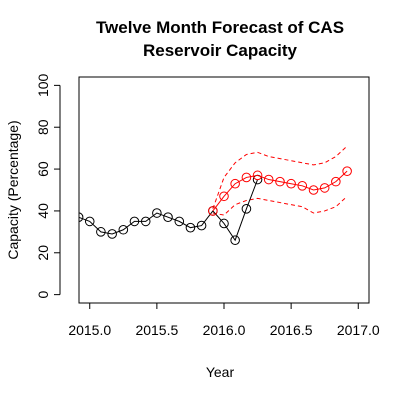  I want to click on series-line-observed, so click(169, 210).